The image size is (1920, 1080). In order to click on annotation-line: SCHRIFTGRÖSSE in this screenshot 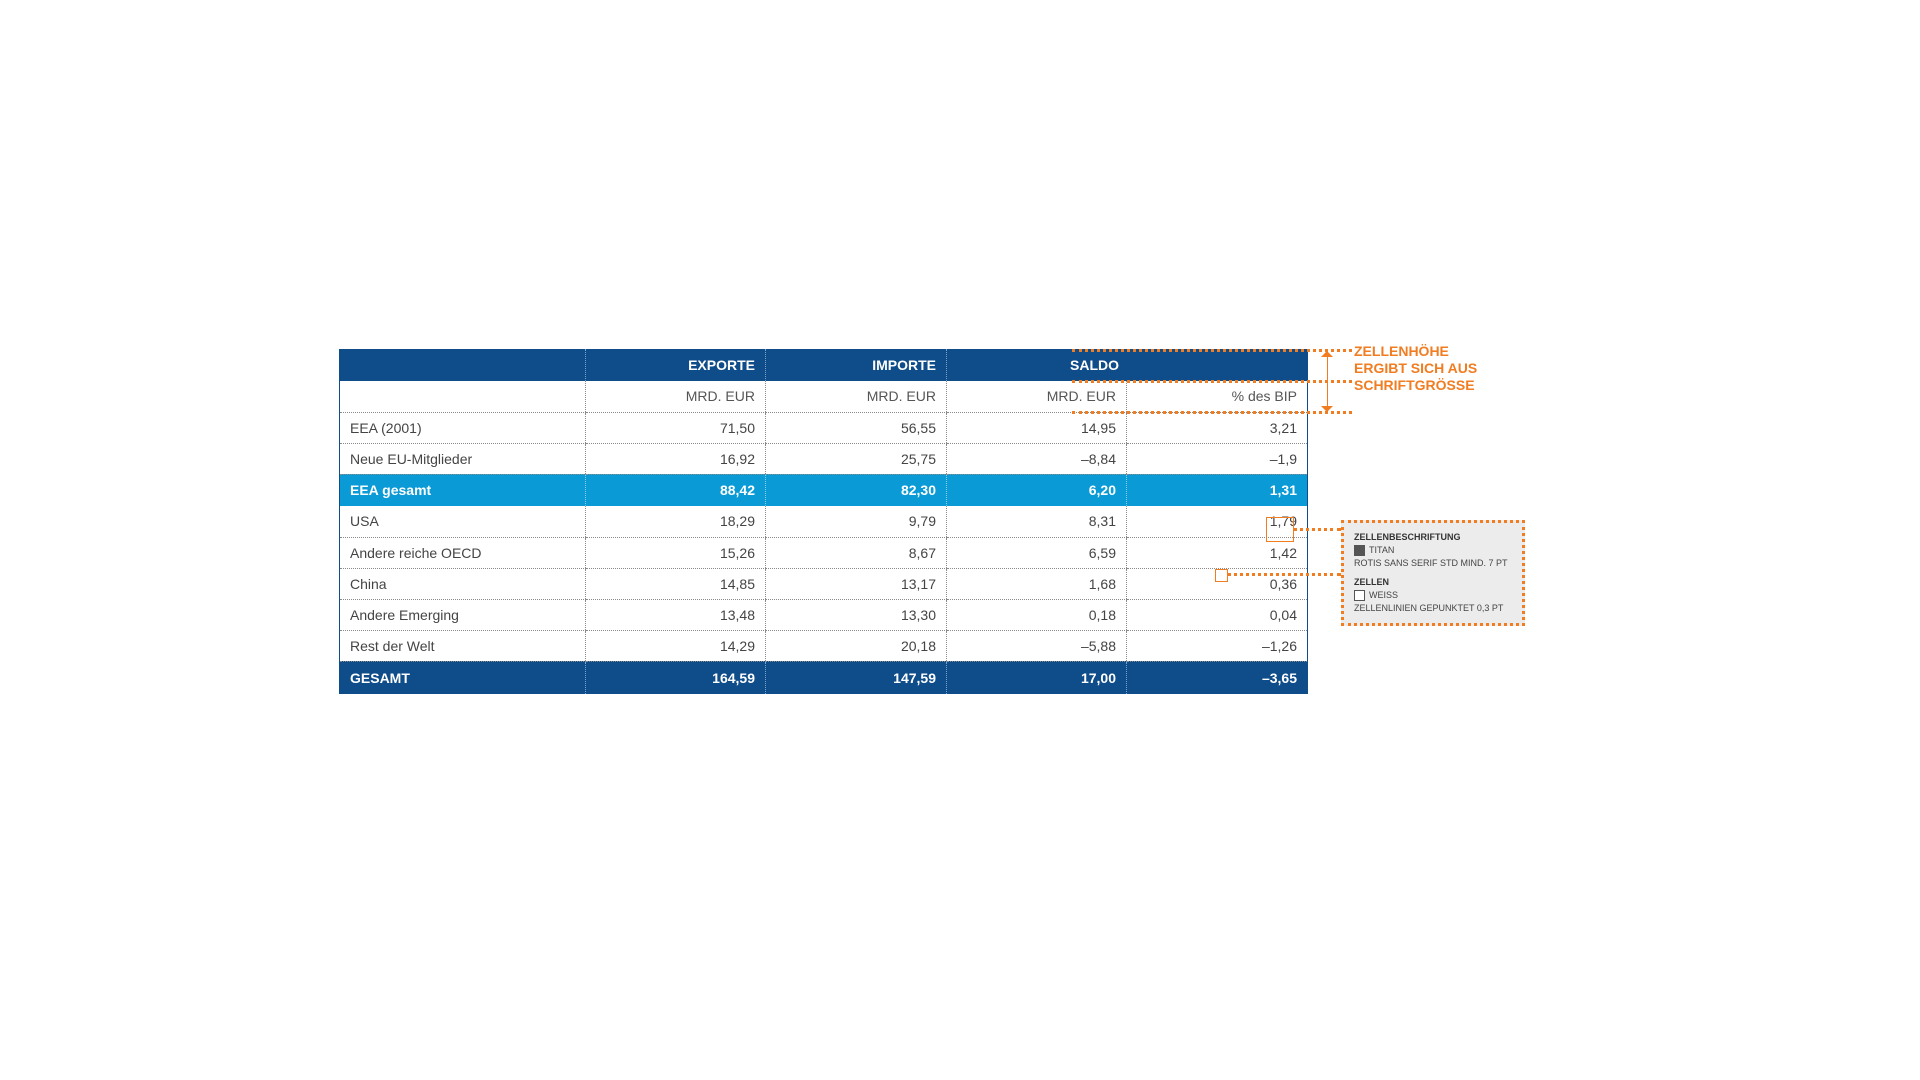, I will do `click(1414, 385)`.